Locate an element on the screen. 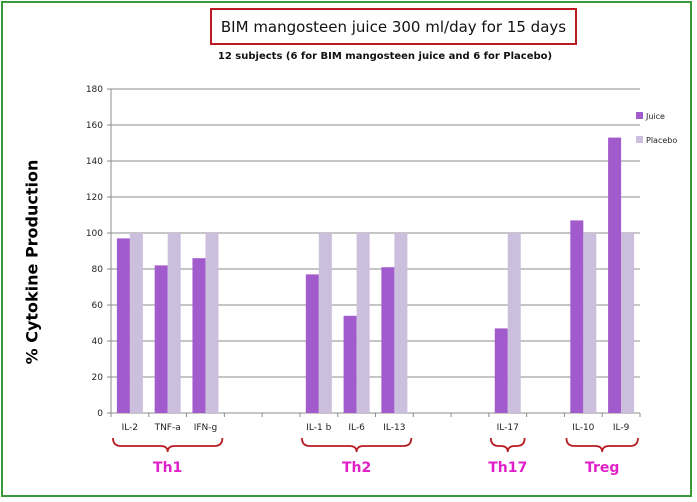 The height and width of the screenshot is (502, 697). y-tick-label: 180 is located at coordinates (94, 90).